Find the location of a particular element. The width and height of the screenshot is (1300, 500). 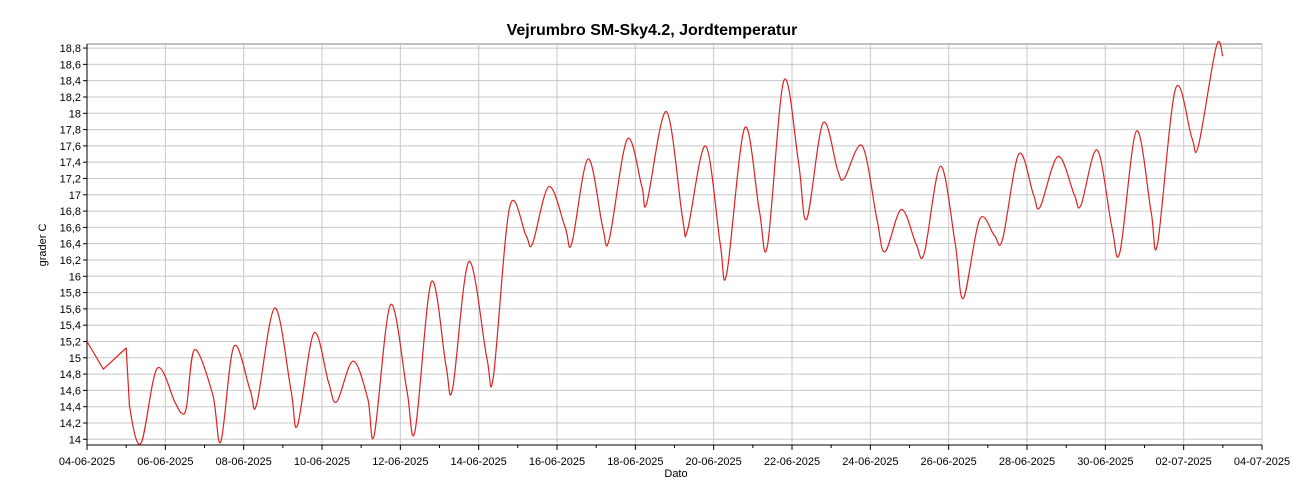

y-tick-label: 16 is located at coordinates (75, 277).